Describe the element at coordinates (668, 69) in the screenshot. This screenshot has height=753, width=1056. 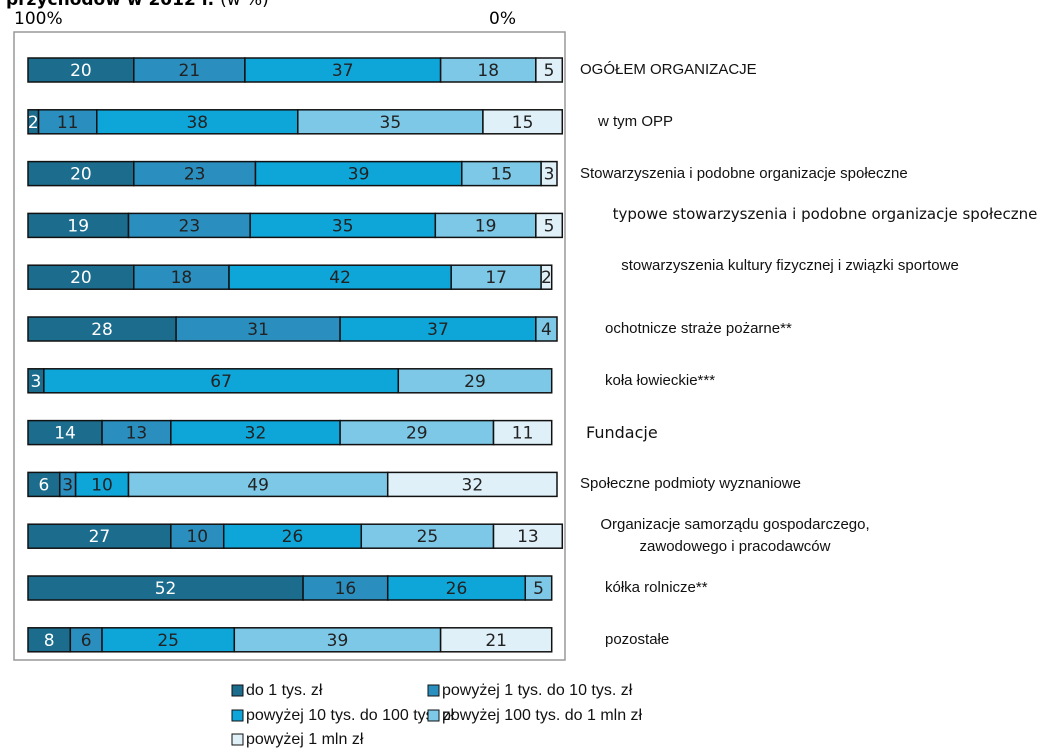
I see `category-label: OGÓŁEM ORGANIZACJE` at that location.